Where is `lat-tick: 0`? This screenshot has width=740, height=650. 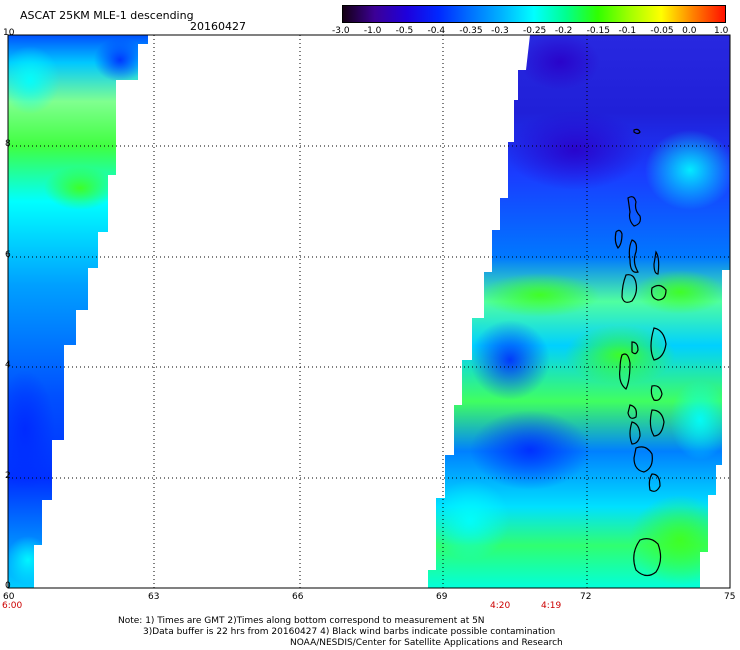 lat-tick: 0 is located at coordinates (8, 586).